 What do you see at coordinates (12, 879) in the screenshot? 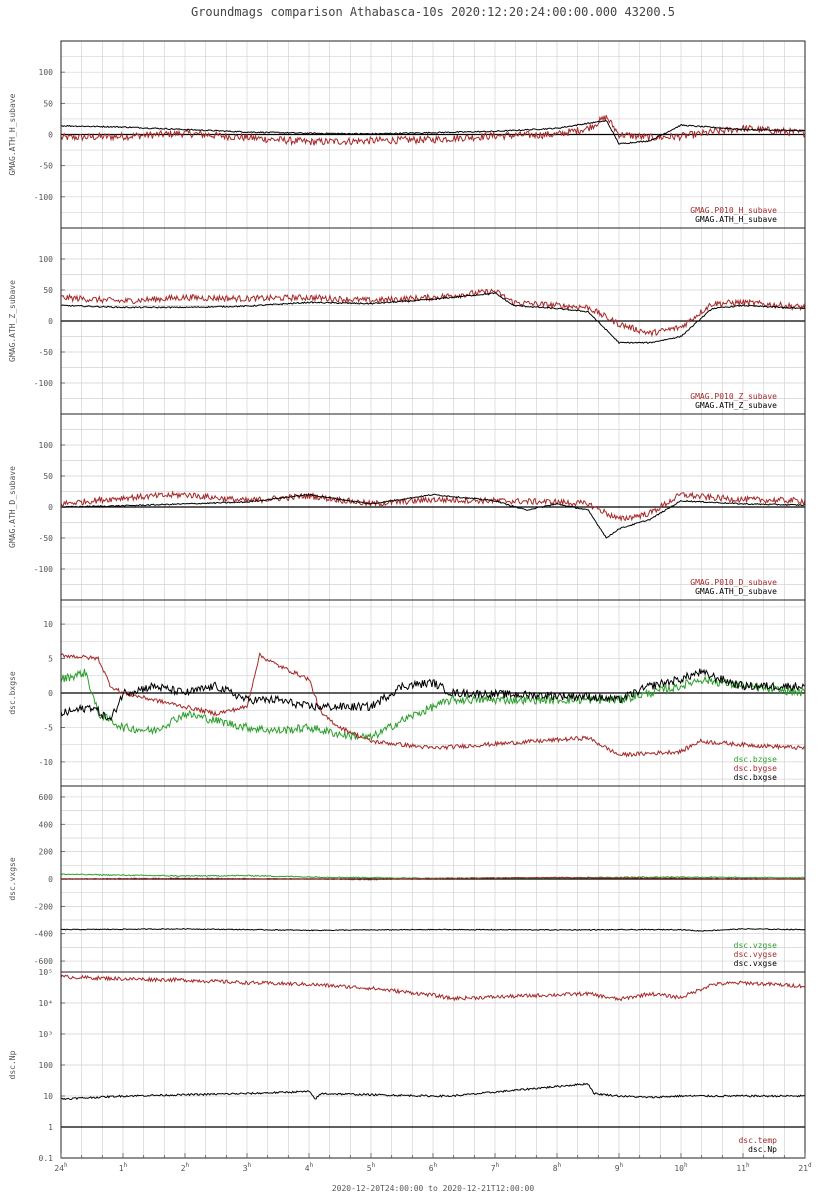
I see `y-axis-label: dsc.vxgse` at bounding box center [12, 879].